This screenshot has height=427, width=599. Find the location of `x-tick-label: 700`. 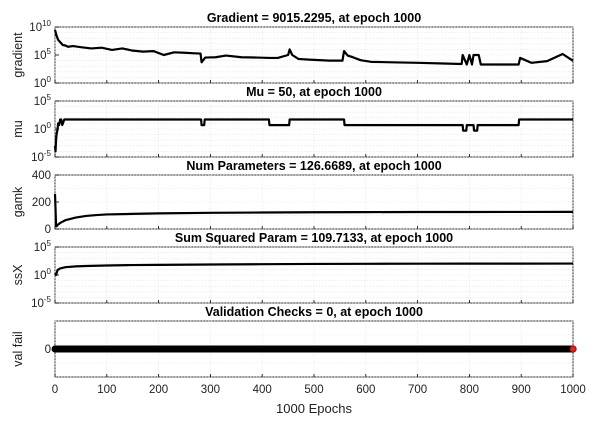

x-tick-label: 700 is located at coordinates (417, 390).